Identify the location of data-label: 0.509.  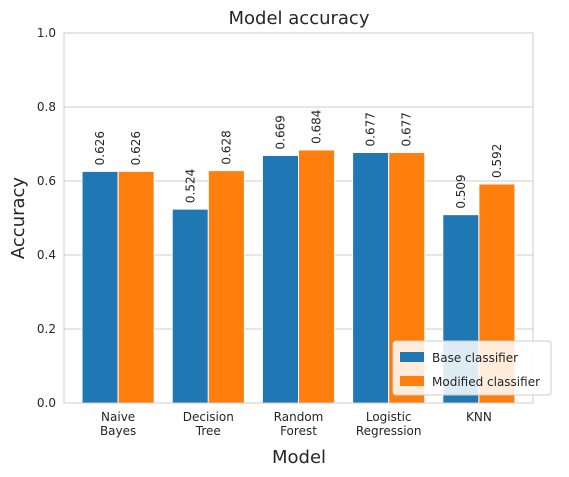
(461, 191).